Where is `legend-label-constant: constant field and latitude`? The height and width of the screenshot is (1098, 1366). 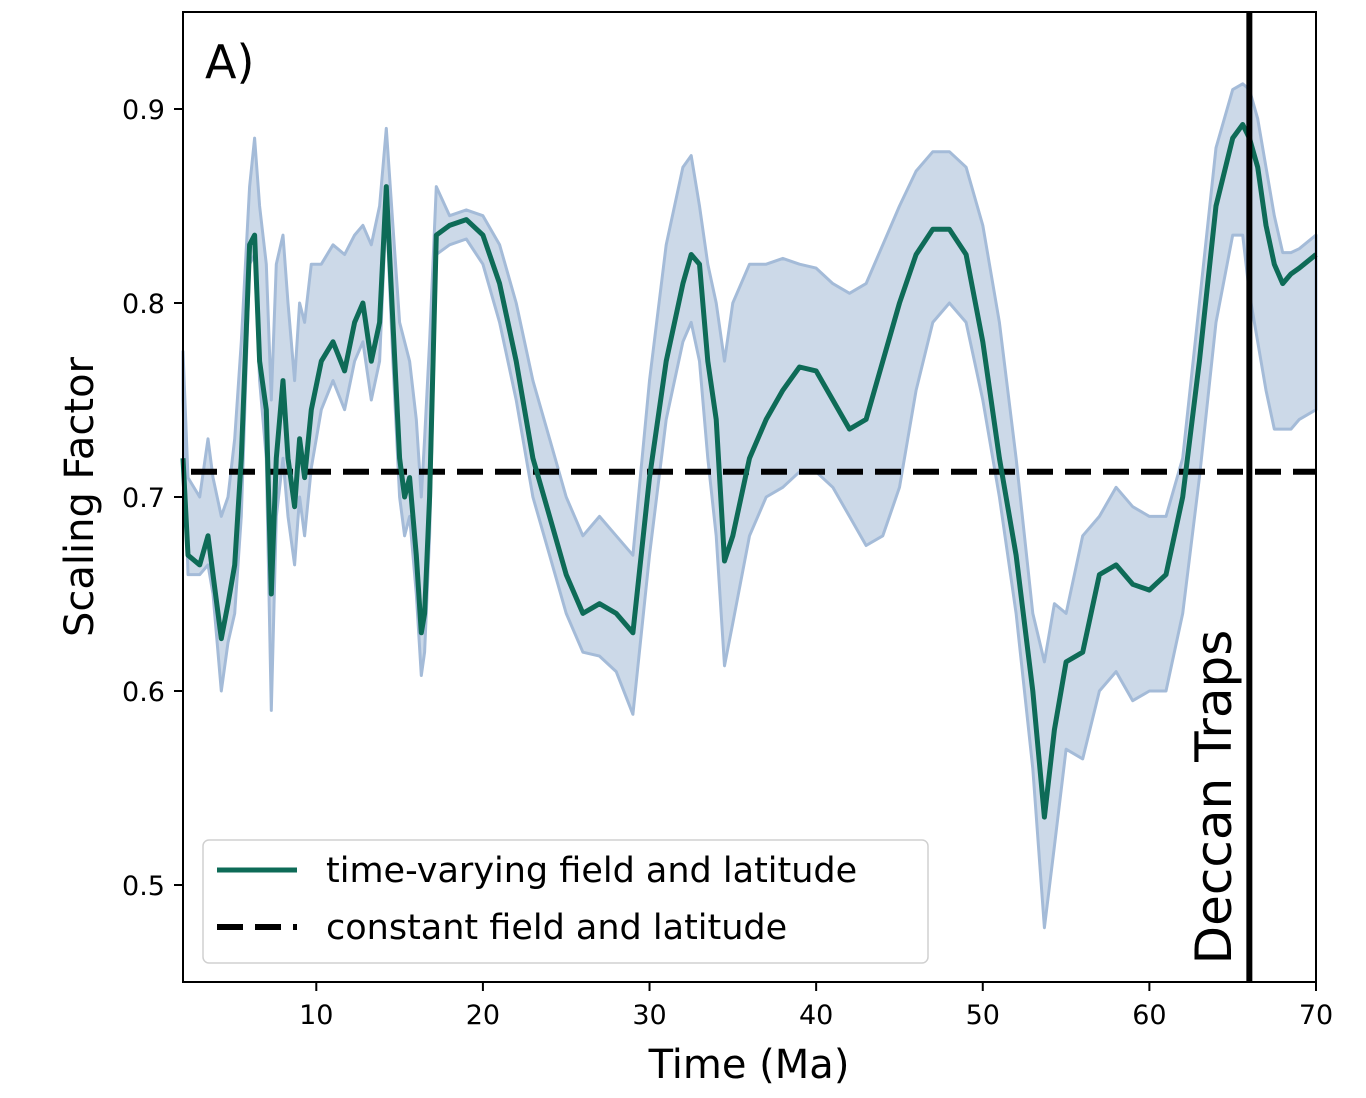 legend-label-constant: constant field and latitude is located at coordinates (556, 928).